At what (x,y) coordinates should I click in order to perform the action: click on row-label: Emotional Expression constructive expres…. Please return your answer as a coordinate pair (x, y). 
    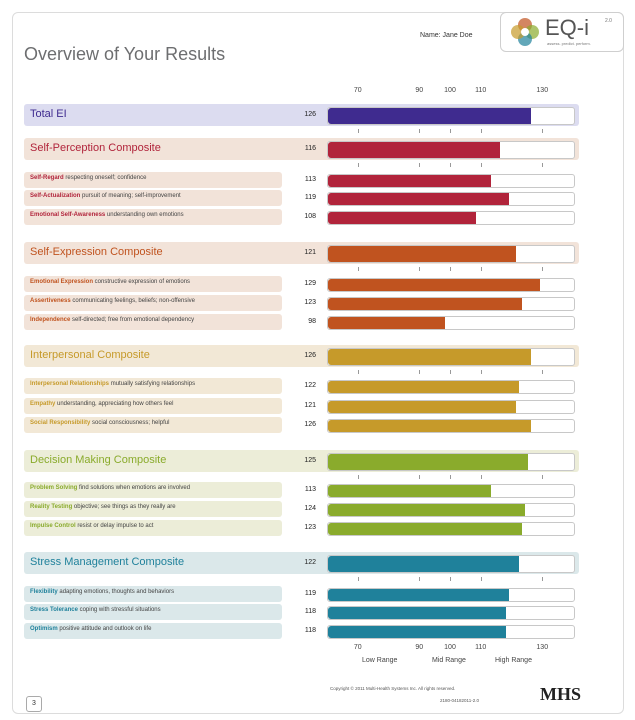
    Looking at the image, I should click on (110, 282).